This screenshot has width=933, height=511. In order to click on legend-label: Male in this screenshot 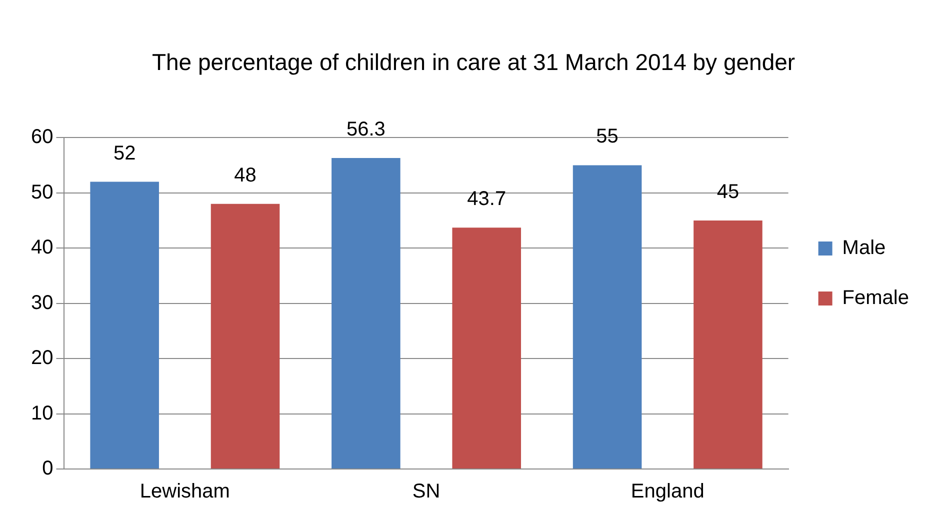, I will do `click(864, 248)`.